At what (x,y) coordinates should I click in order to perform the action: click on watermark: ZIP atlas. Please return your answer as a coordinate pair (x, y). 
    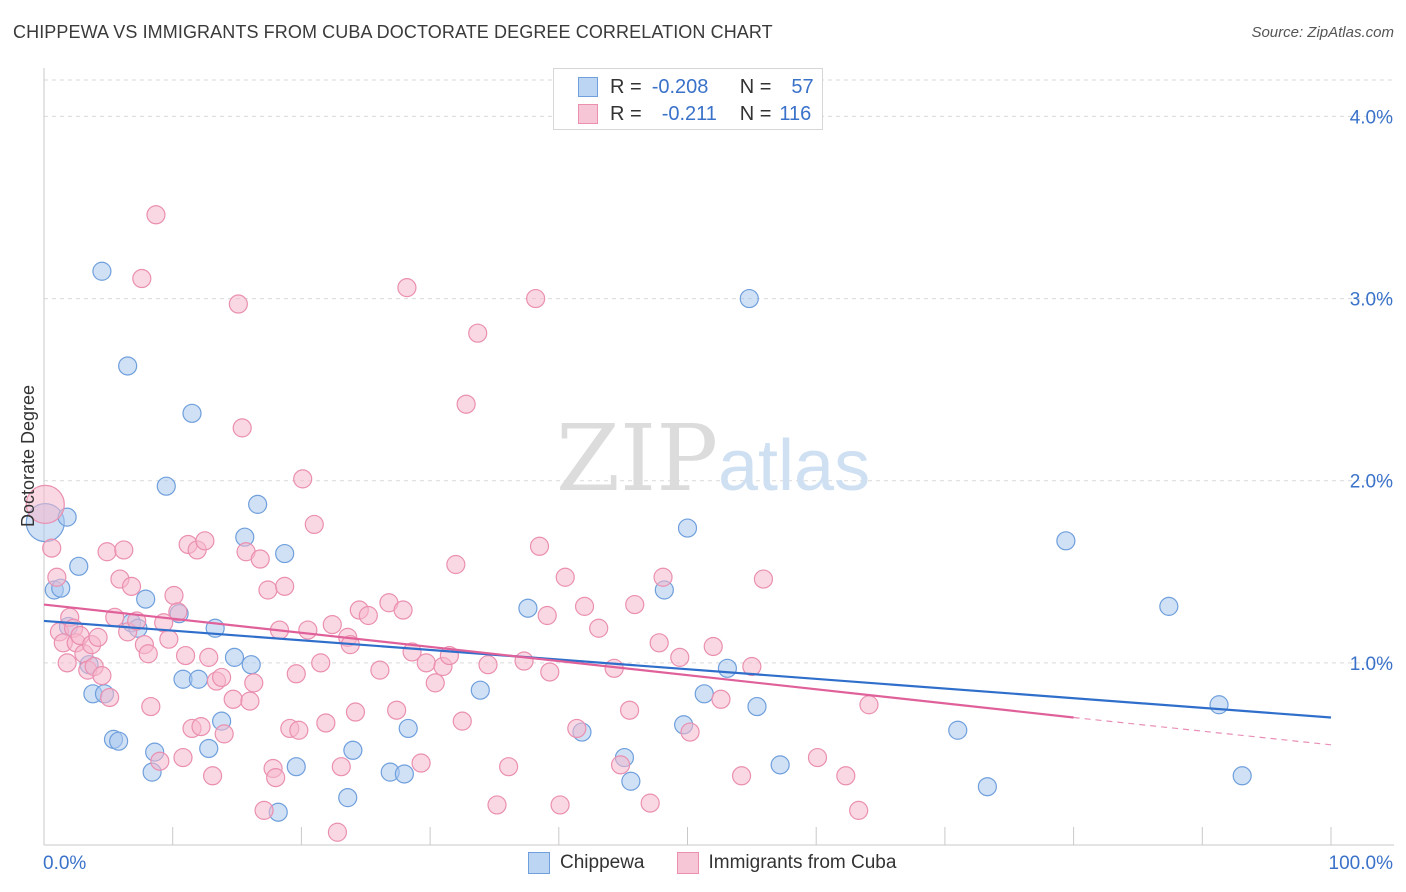
    Looking at the image, I should click on (713, 458).